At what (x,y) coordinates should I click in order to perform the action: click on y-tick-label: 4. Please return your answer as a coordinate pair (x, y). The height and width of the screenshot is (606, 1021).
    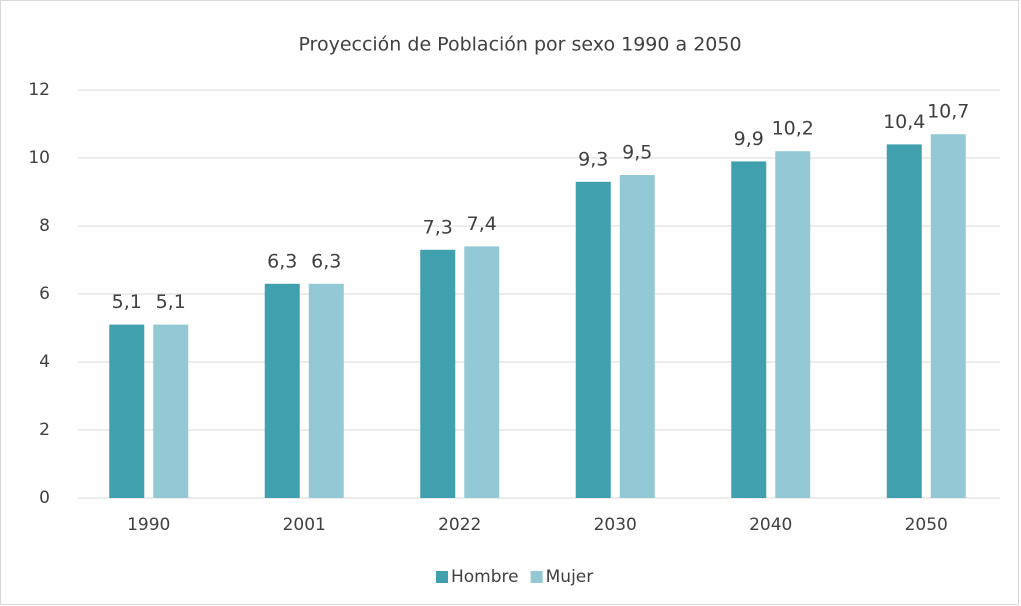
    Looking at the image, I should click on (44, 362).